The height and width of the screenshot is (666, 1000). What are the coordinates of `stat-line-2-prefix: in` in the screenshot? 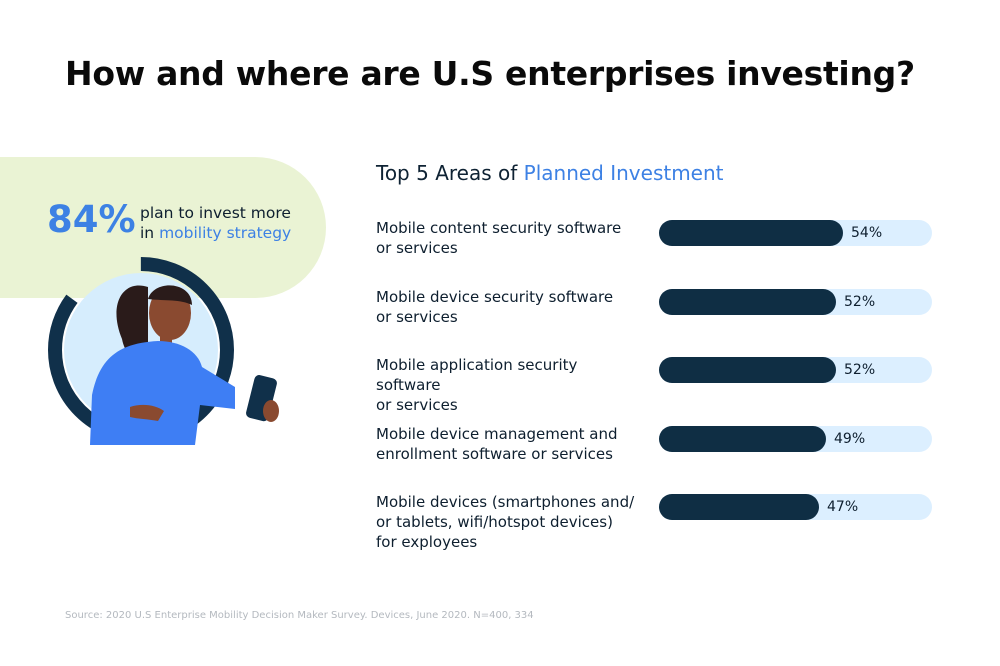 It's located at (150, 233).